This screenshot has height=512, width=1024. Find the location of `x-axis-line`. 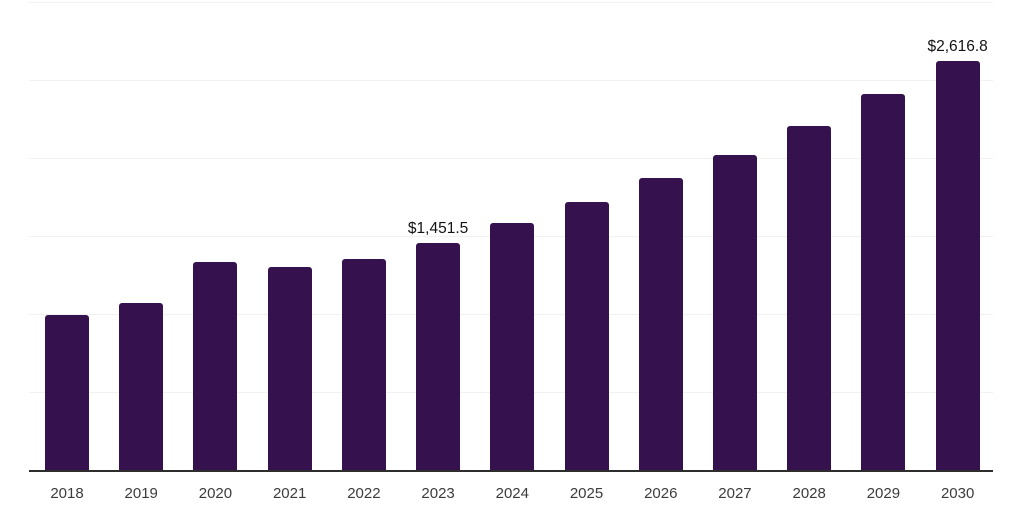

x-axis-line is located at coordinates (511, 470).